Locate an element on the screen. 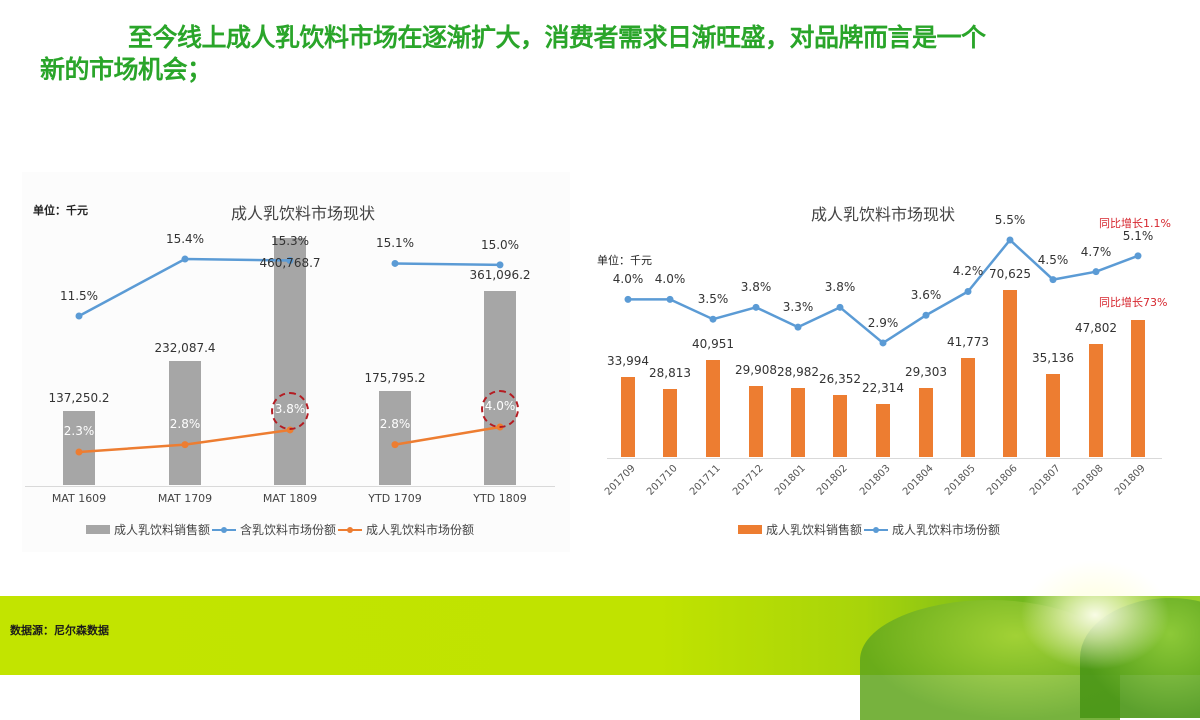  x-tick-label: YTD 1809 is located at coordinates (500, 498).